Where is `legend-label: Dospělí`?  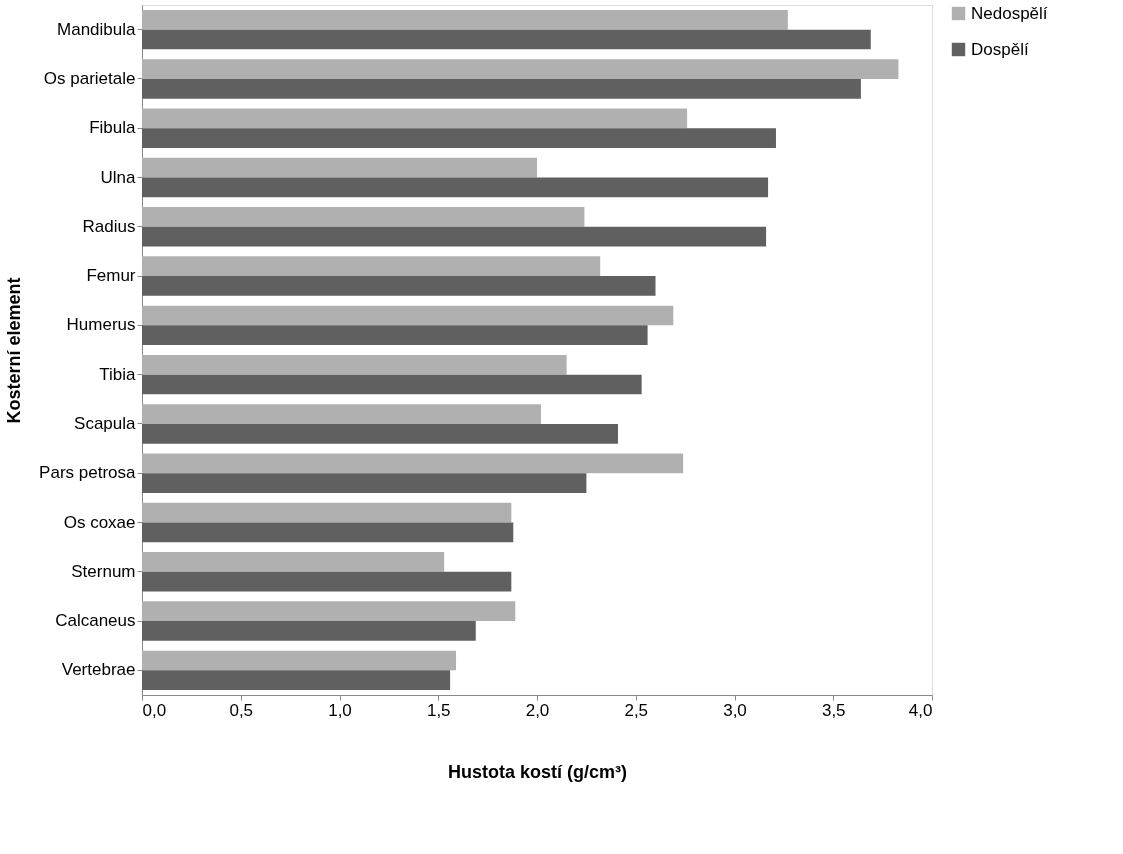 legend-label: Dospělí is located at coordinates (1000, 49).